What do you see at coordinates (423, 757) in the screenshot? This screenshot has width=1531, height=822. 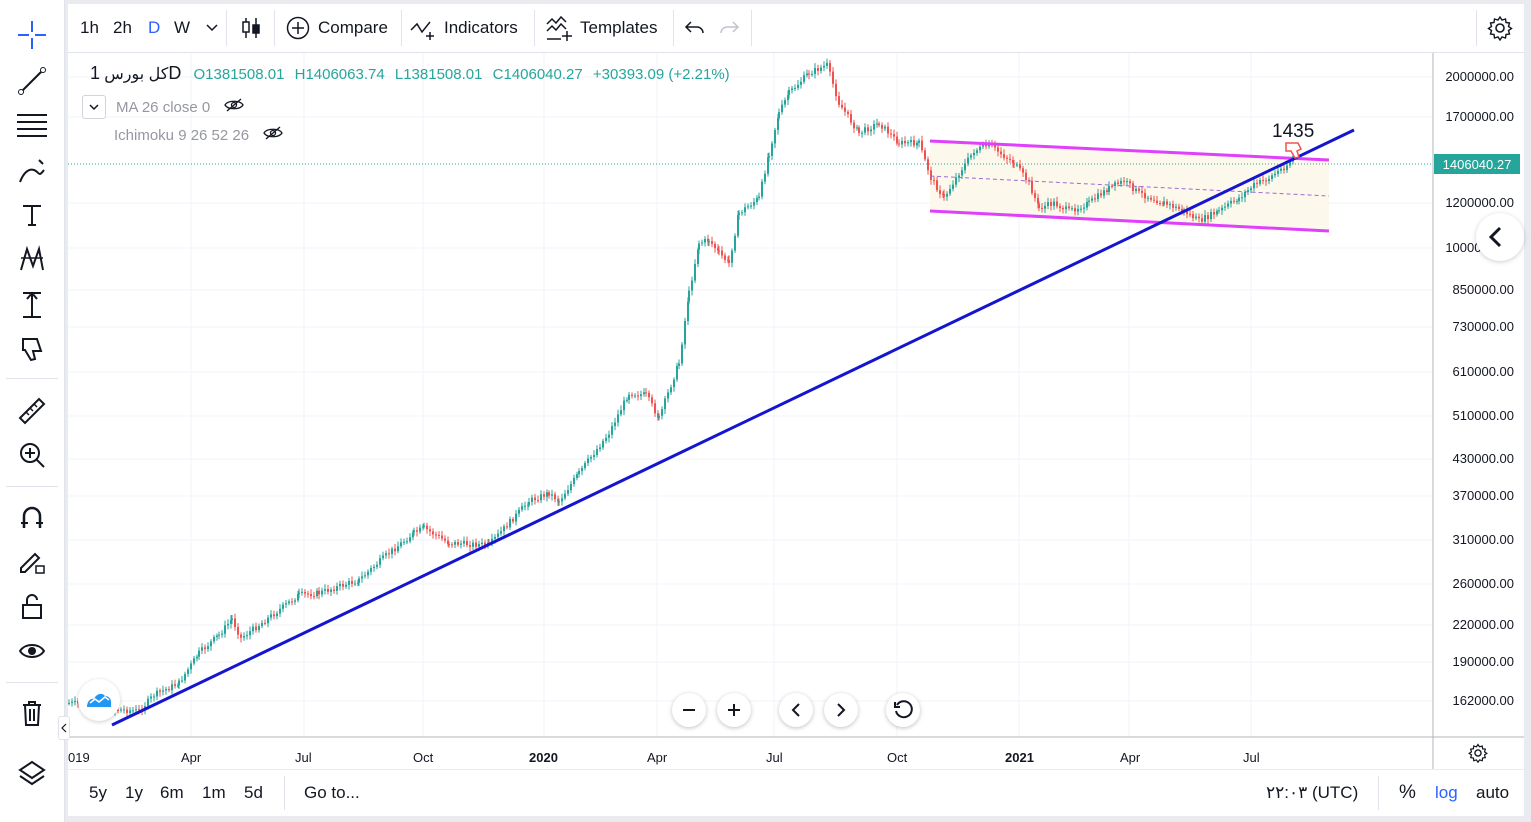 I see `time-label: Oct` at bounding box center [423, 757].